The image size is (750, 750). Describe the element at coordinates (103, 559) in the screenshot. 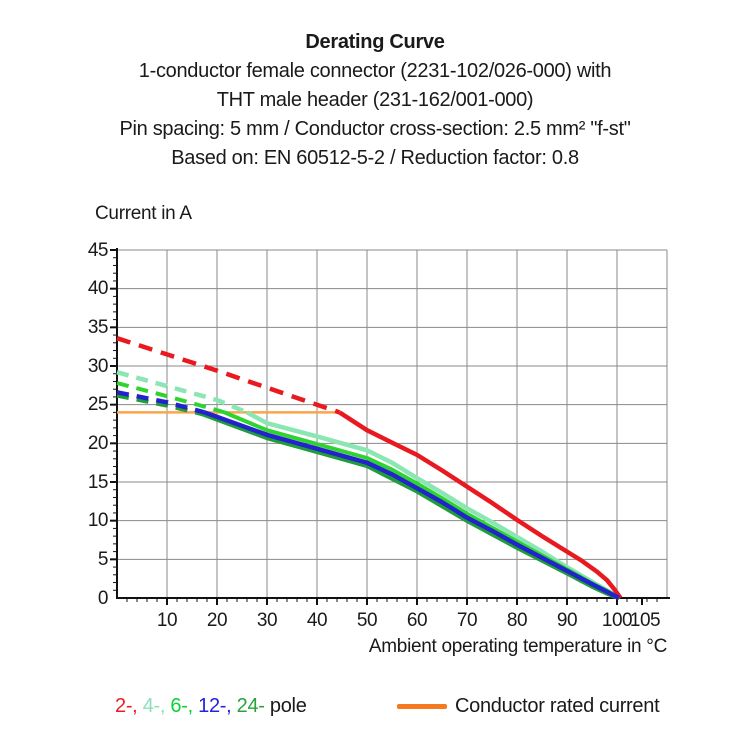

I see `y-tick-label: 5` at that location.